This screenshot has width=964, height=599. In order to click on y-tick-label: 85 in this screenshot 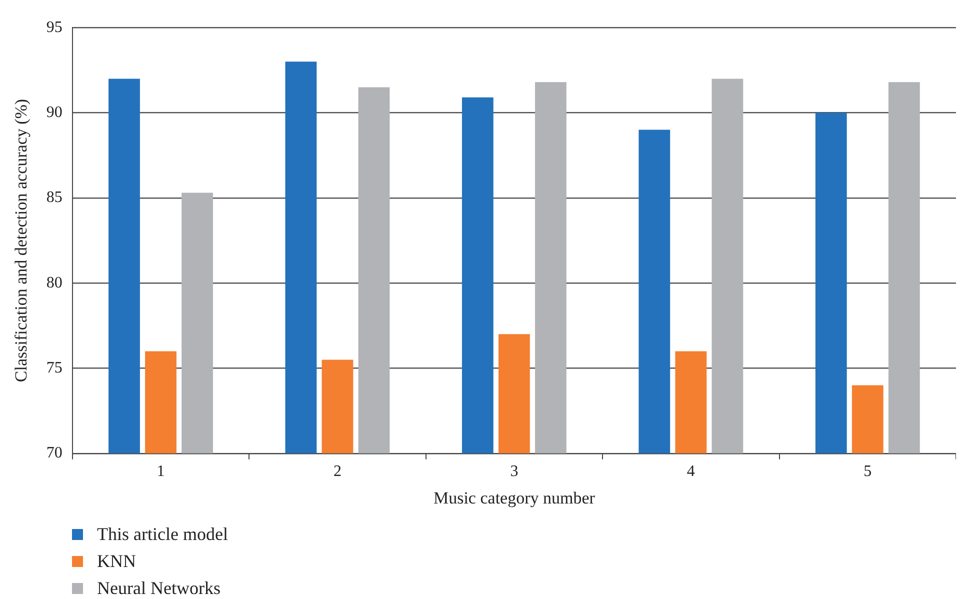, I will do `click(54, 197)`.